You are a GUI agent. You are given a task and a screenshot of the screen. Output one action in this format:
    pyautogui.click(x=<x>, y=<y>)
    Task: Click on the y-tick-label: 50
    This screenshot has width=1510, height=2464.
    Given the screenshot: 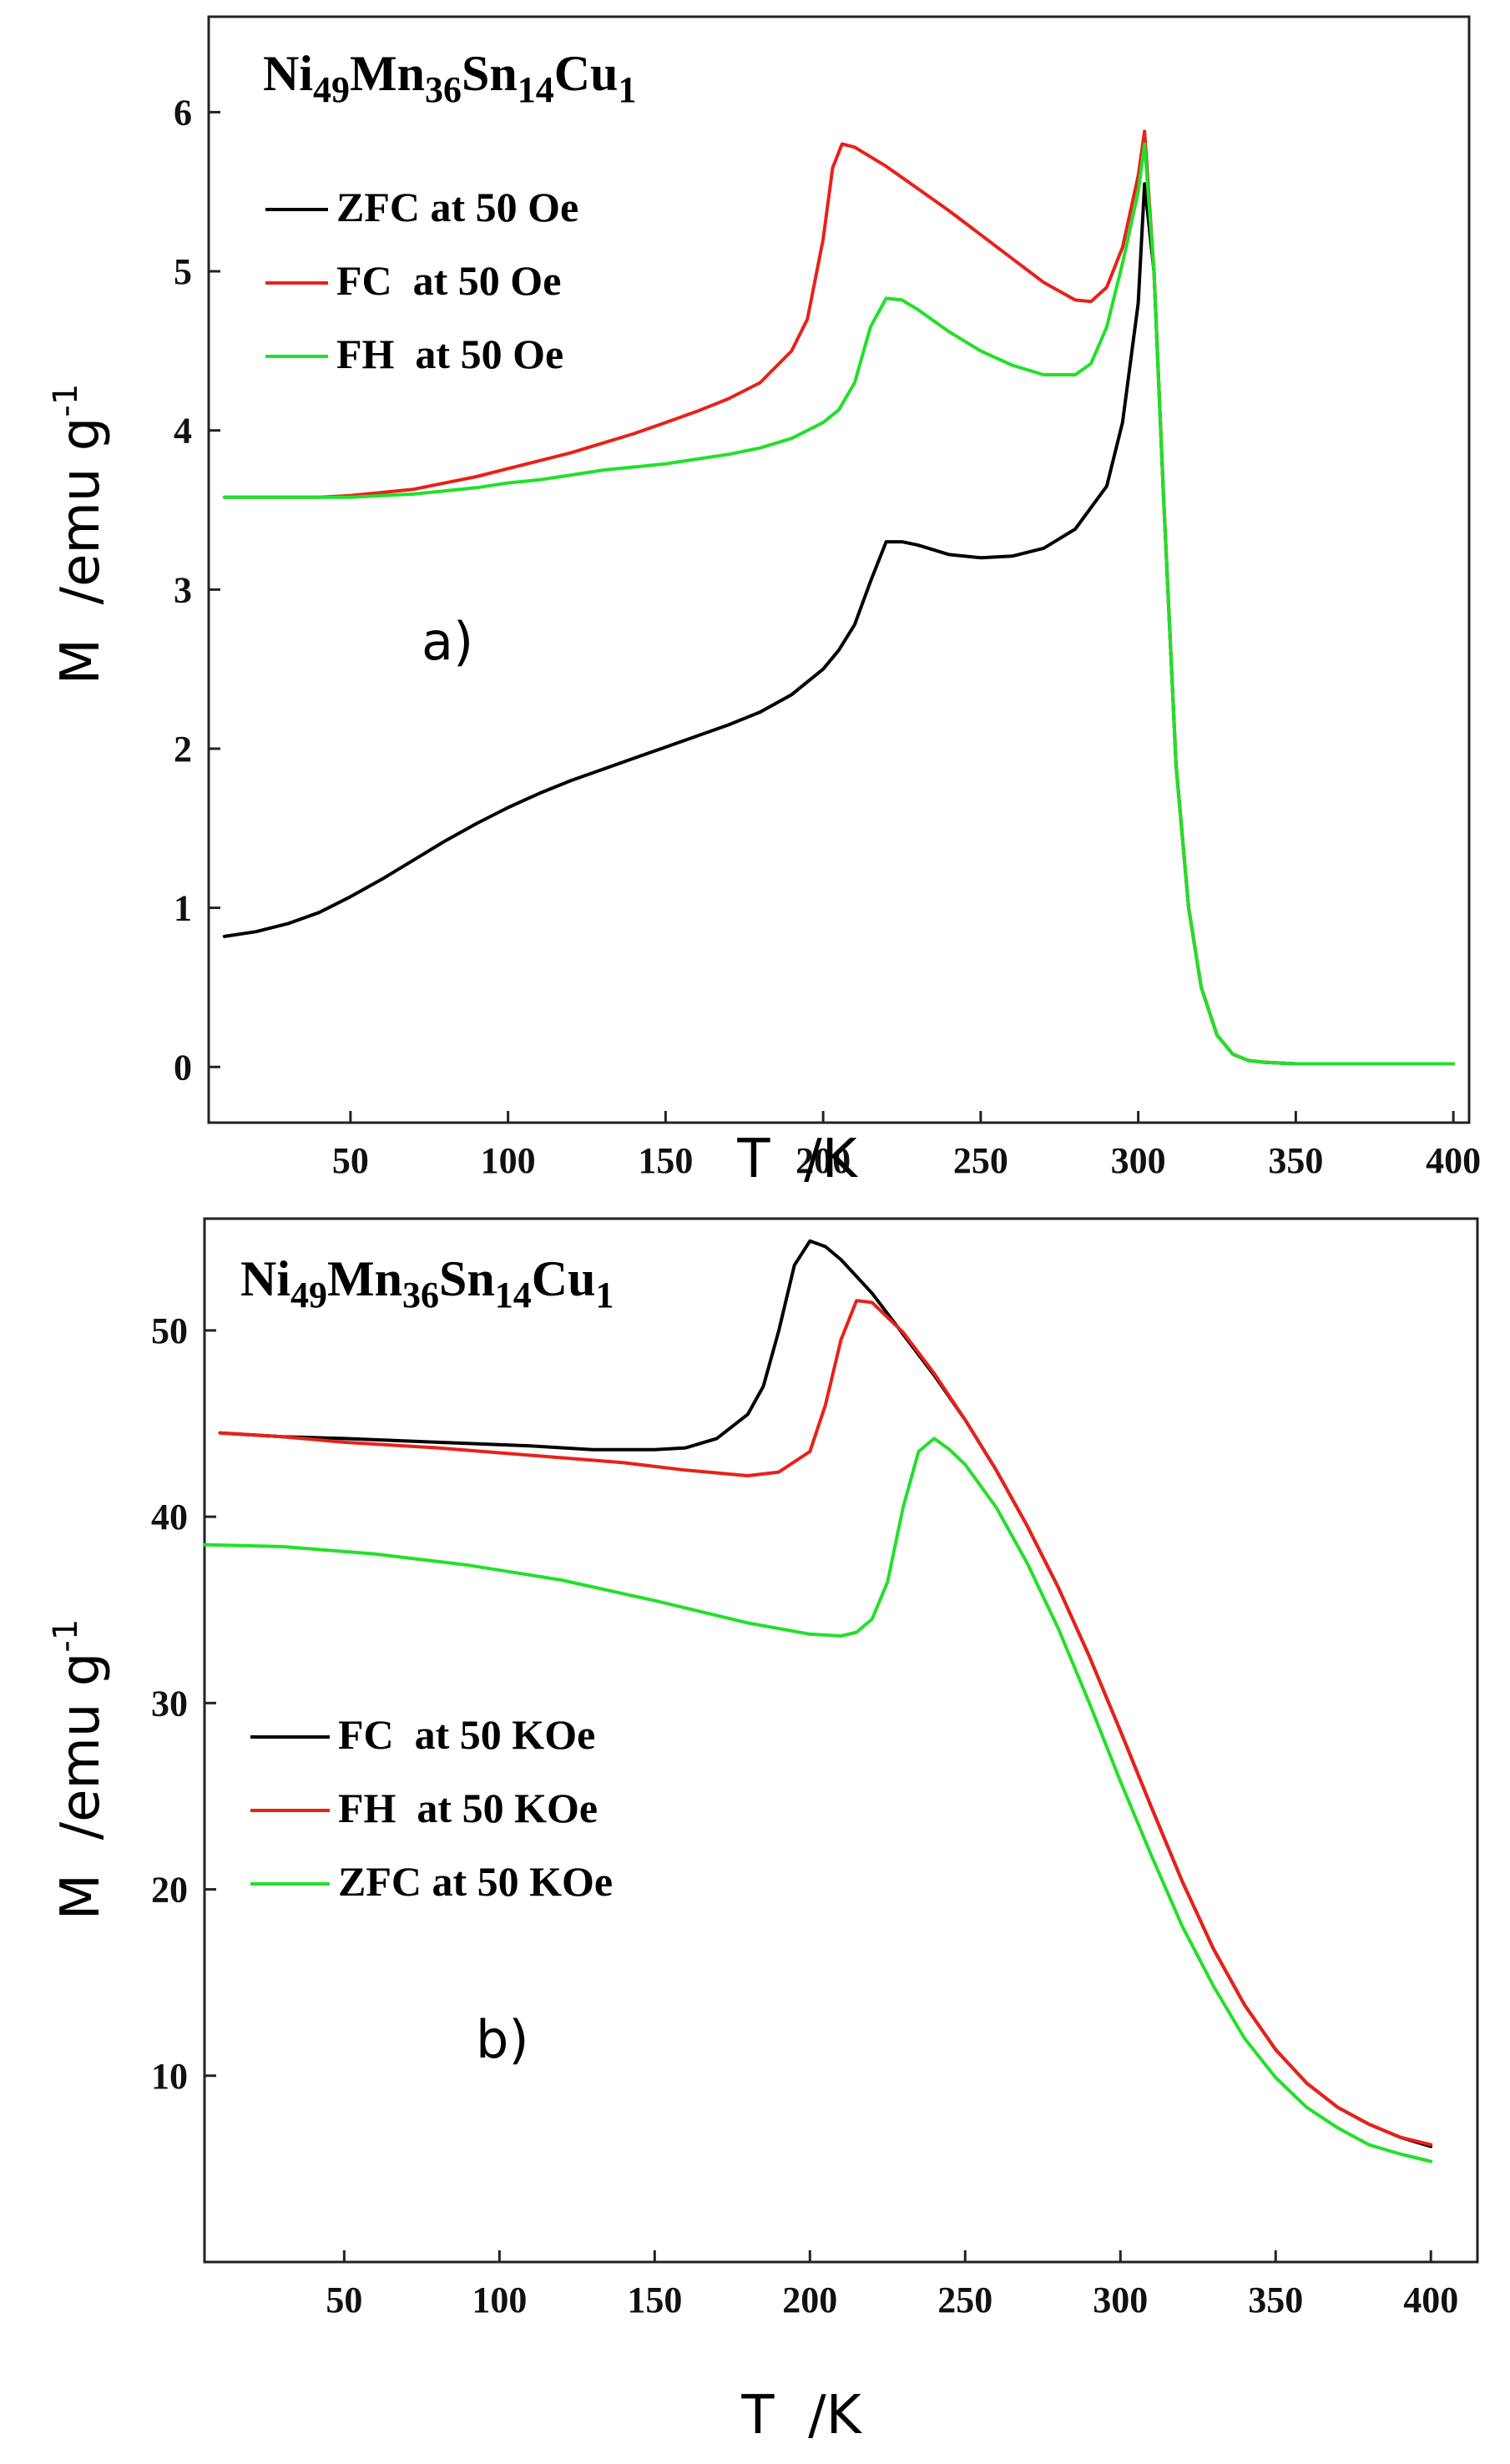 What is the action you would take?
    pyautogui.click(x=169, y=1330)
    